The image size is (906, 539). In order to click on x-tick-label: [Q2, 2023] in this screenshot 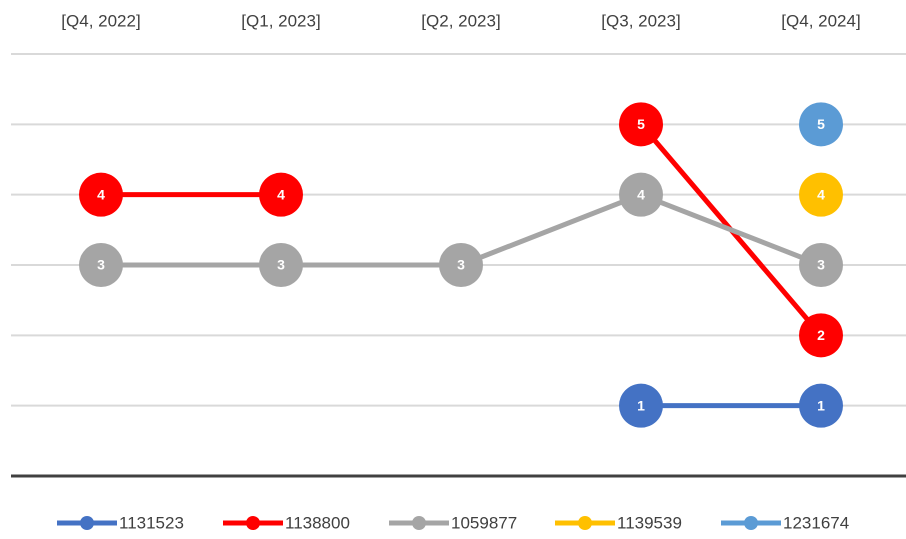, I will do `click(460, 20)`.